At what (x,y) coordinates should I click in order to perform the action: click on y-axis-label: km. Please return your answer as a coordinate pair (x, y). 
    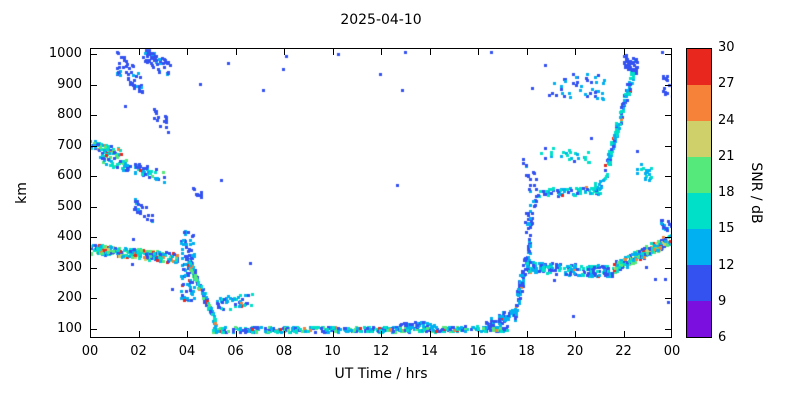
    Looking at the image, I should click on (22, 193).